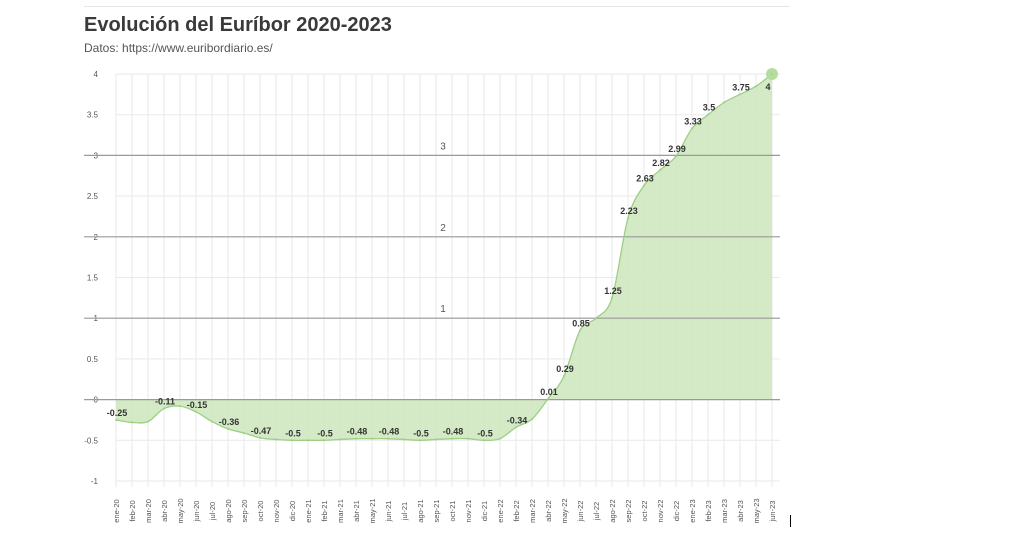 Image resolution: width=1024 pixels, height=554 pixels. What do you see at coordinates (95, 481) in the screenshot?
I see `y-tick-label: -1` at bounding box center [95, 481].